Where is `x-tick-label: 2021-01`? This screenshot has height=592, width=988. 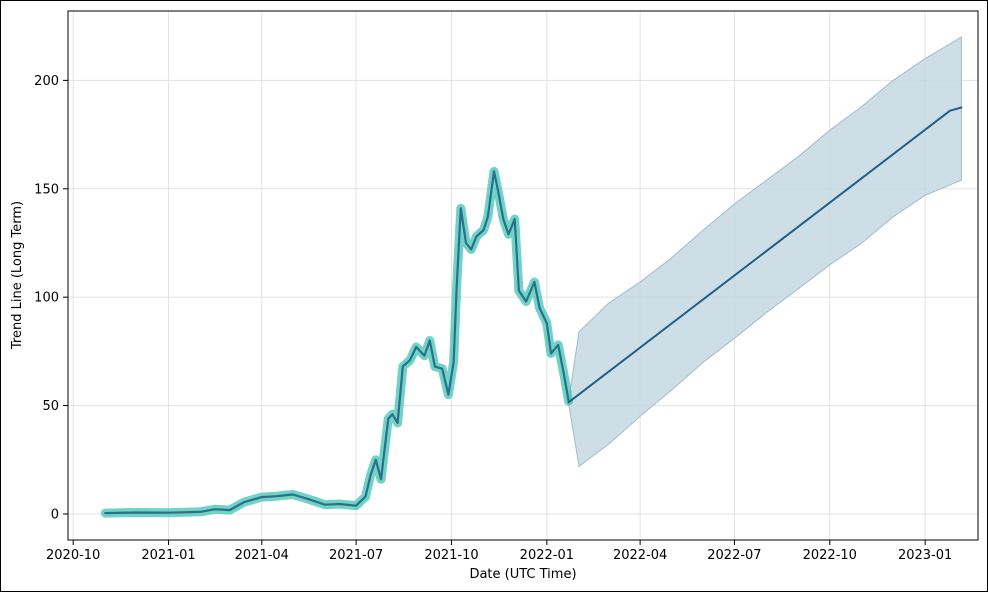
x-tick-label: 2021-01 is located at coordinates (168, 555).